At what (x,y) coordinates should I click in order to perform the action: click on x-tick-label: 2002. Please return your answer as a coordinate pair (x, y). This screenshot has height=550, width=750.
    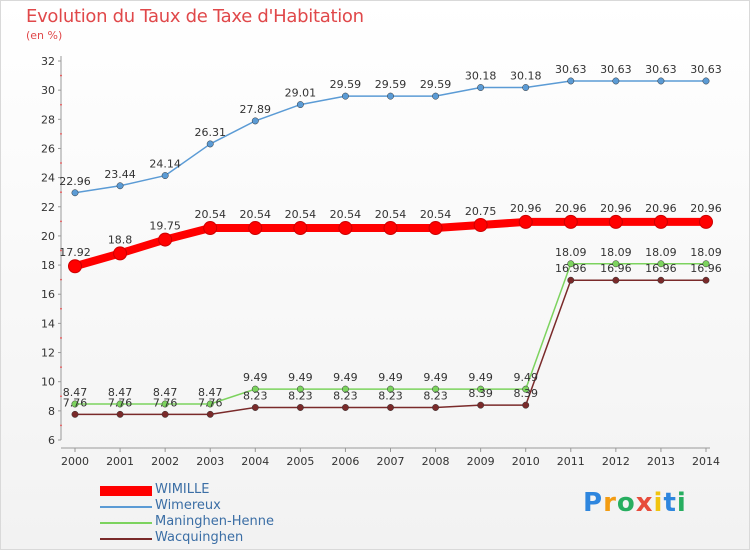
    Looking at the image, I should click on (165, 461).